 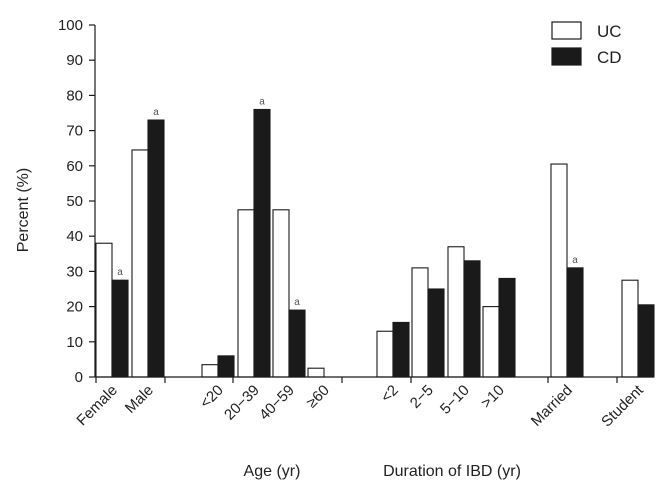 I want to click on y-tick-label: 40, so click(x=74, y=236).